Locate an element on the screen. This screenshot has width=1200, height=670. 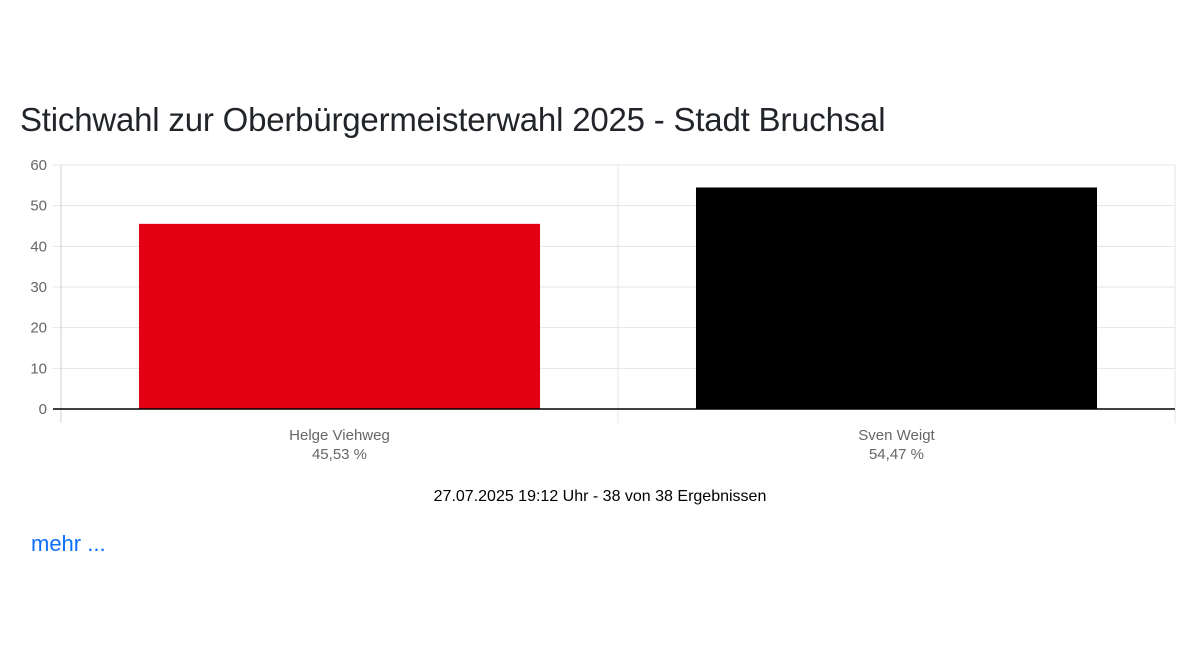
bar-helge-viehweg is located at coordinates (339, 316).